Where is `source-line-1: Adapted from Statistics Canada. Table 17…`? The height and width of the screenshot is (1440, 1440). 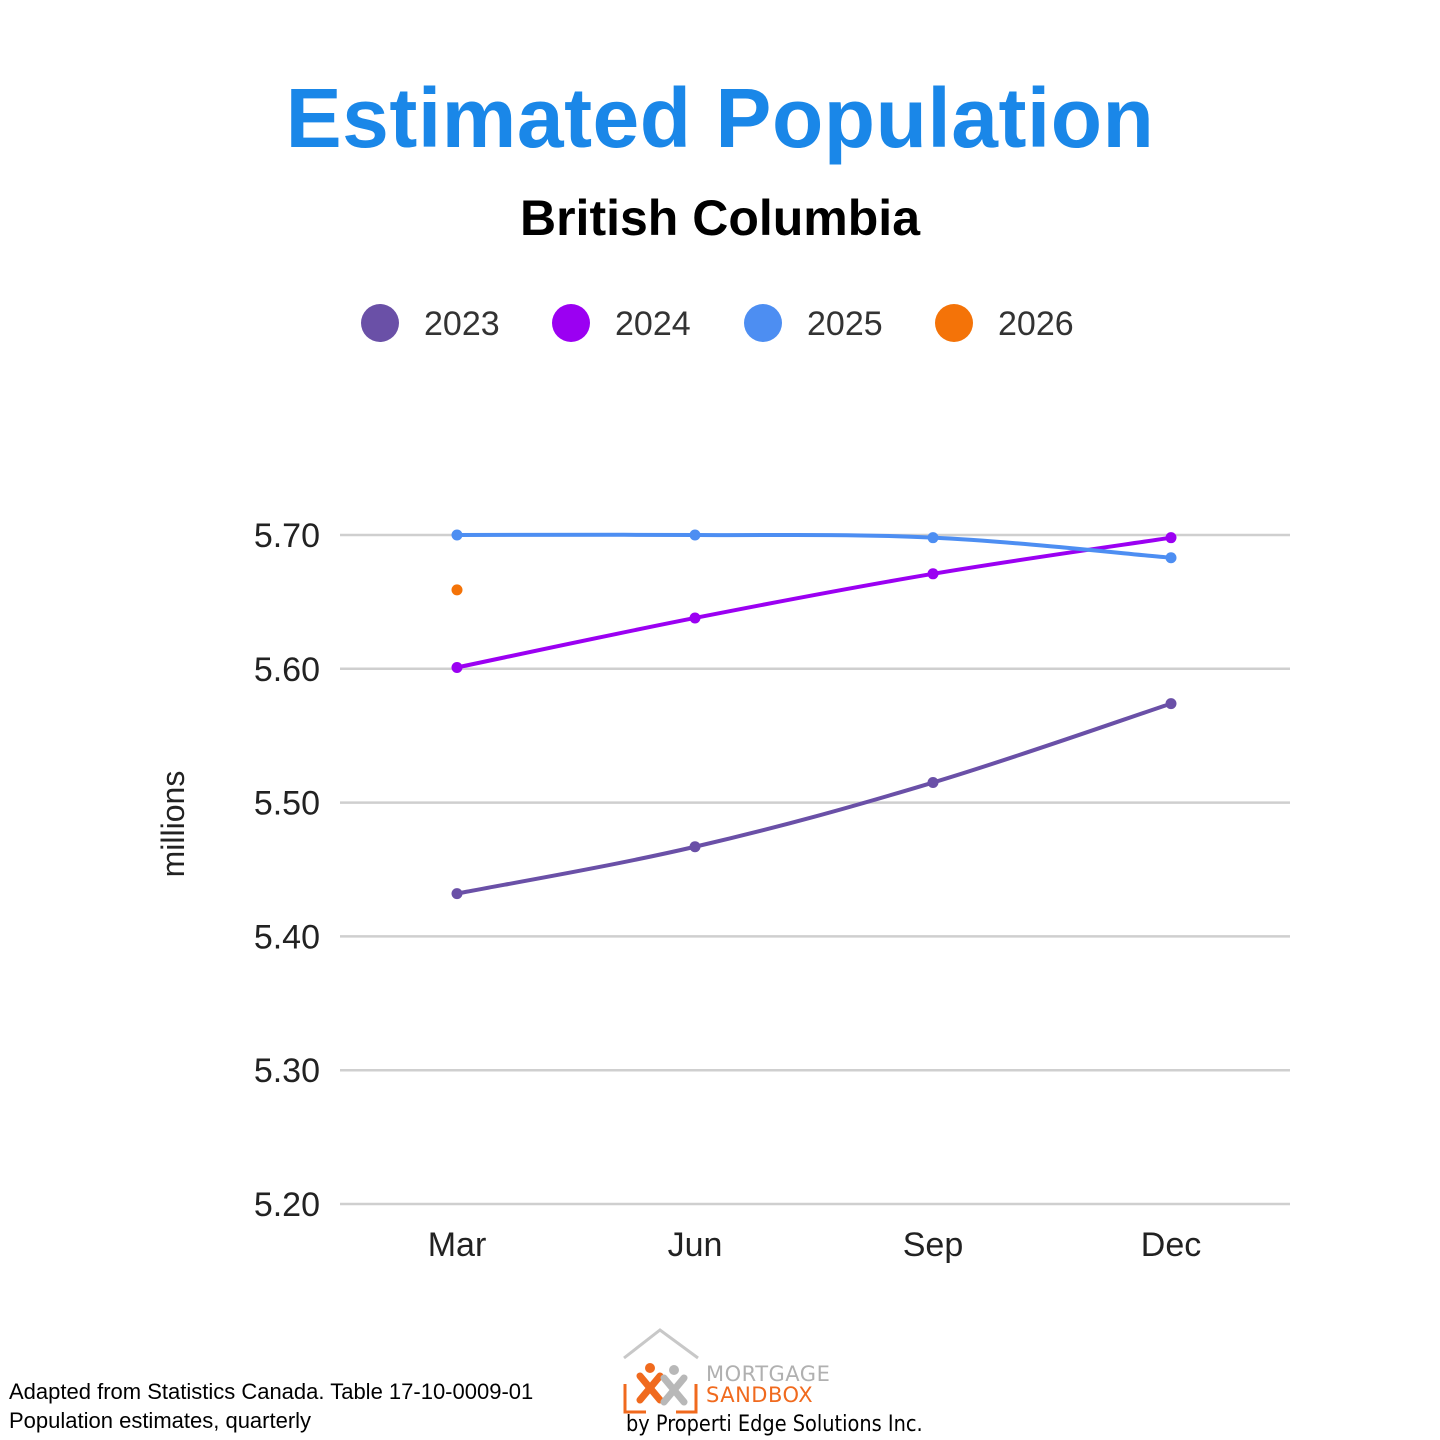 source-line-1: Adapted from Statistics Canada. Table 17… is located at coordinates (271, 1391).